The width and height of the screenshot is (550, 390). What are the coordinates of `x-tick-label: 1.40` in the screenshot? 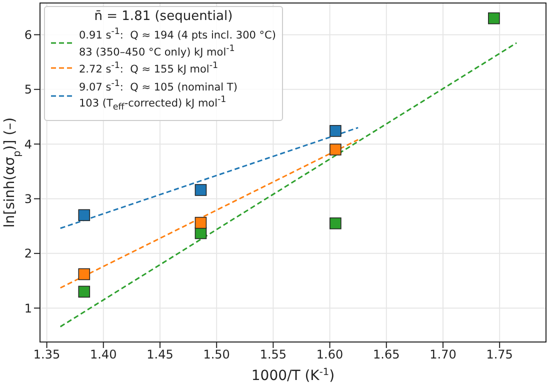 It's located at (103, 355).